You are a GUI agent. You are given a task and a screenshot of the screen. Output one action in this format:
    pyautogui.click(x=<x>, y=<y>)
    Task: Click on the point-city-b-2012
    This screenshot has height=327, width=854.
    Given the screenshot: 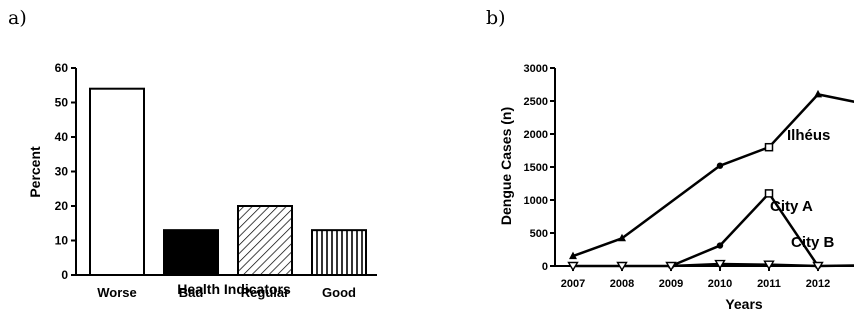 What is the action you would take?
    pyautogui.click(x=818, y=266)
    